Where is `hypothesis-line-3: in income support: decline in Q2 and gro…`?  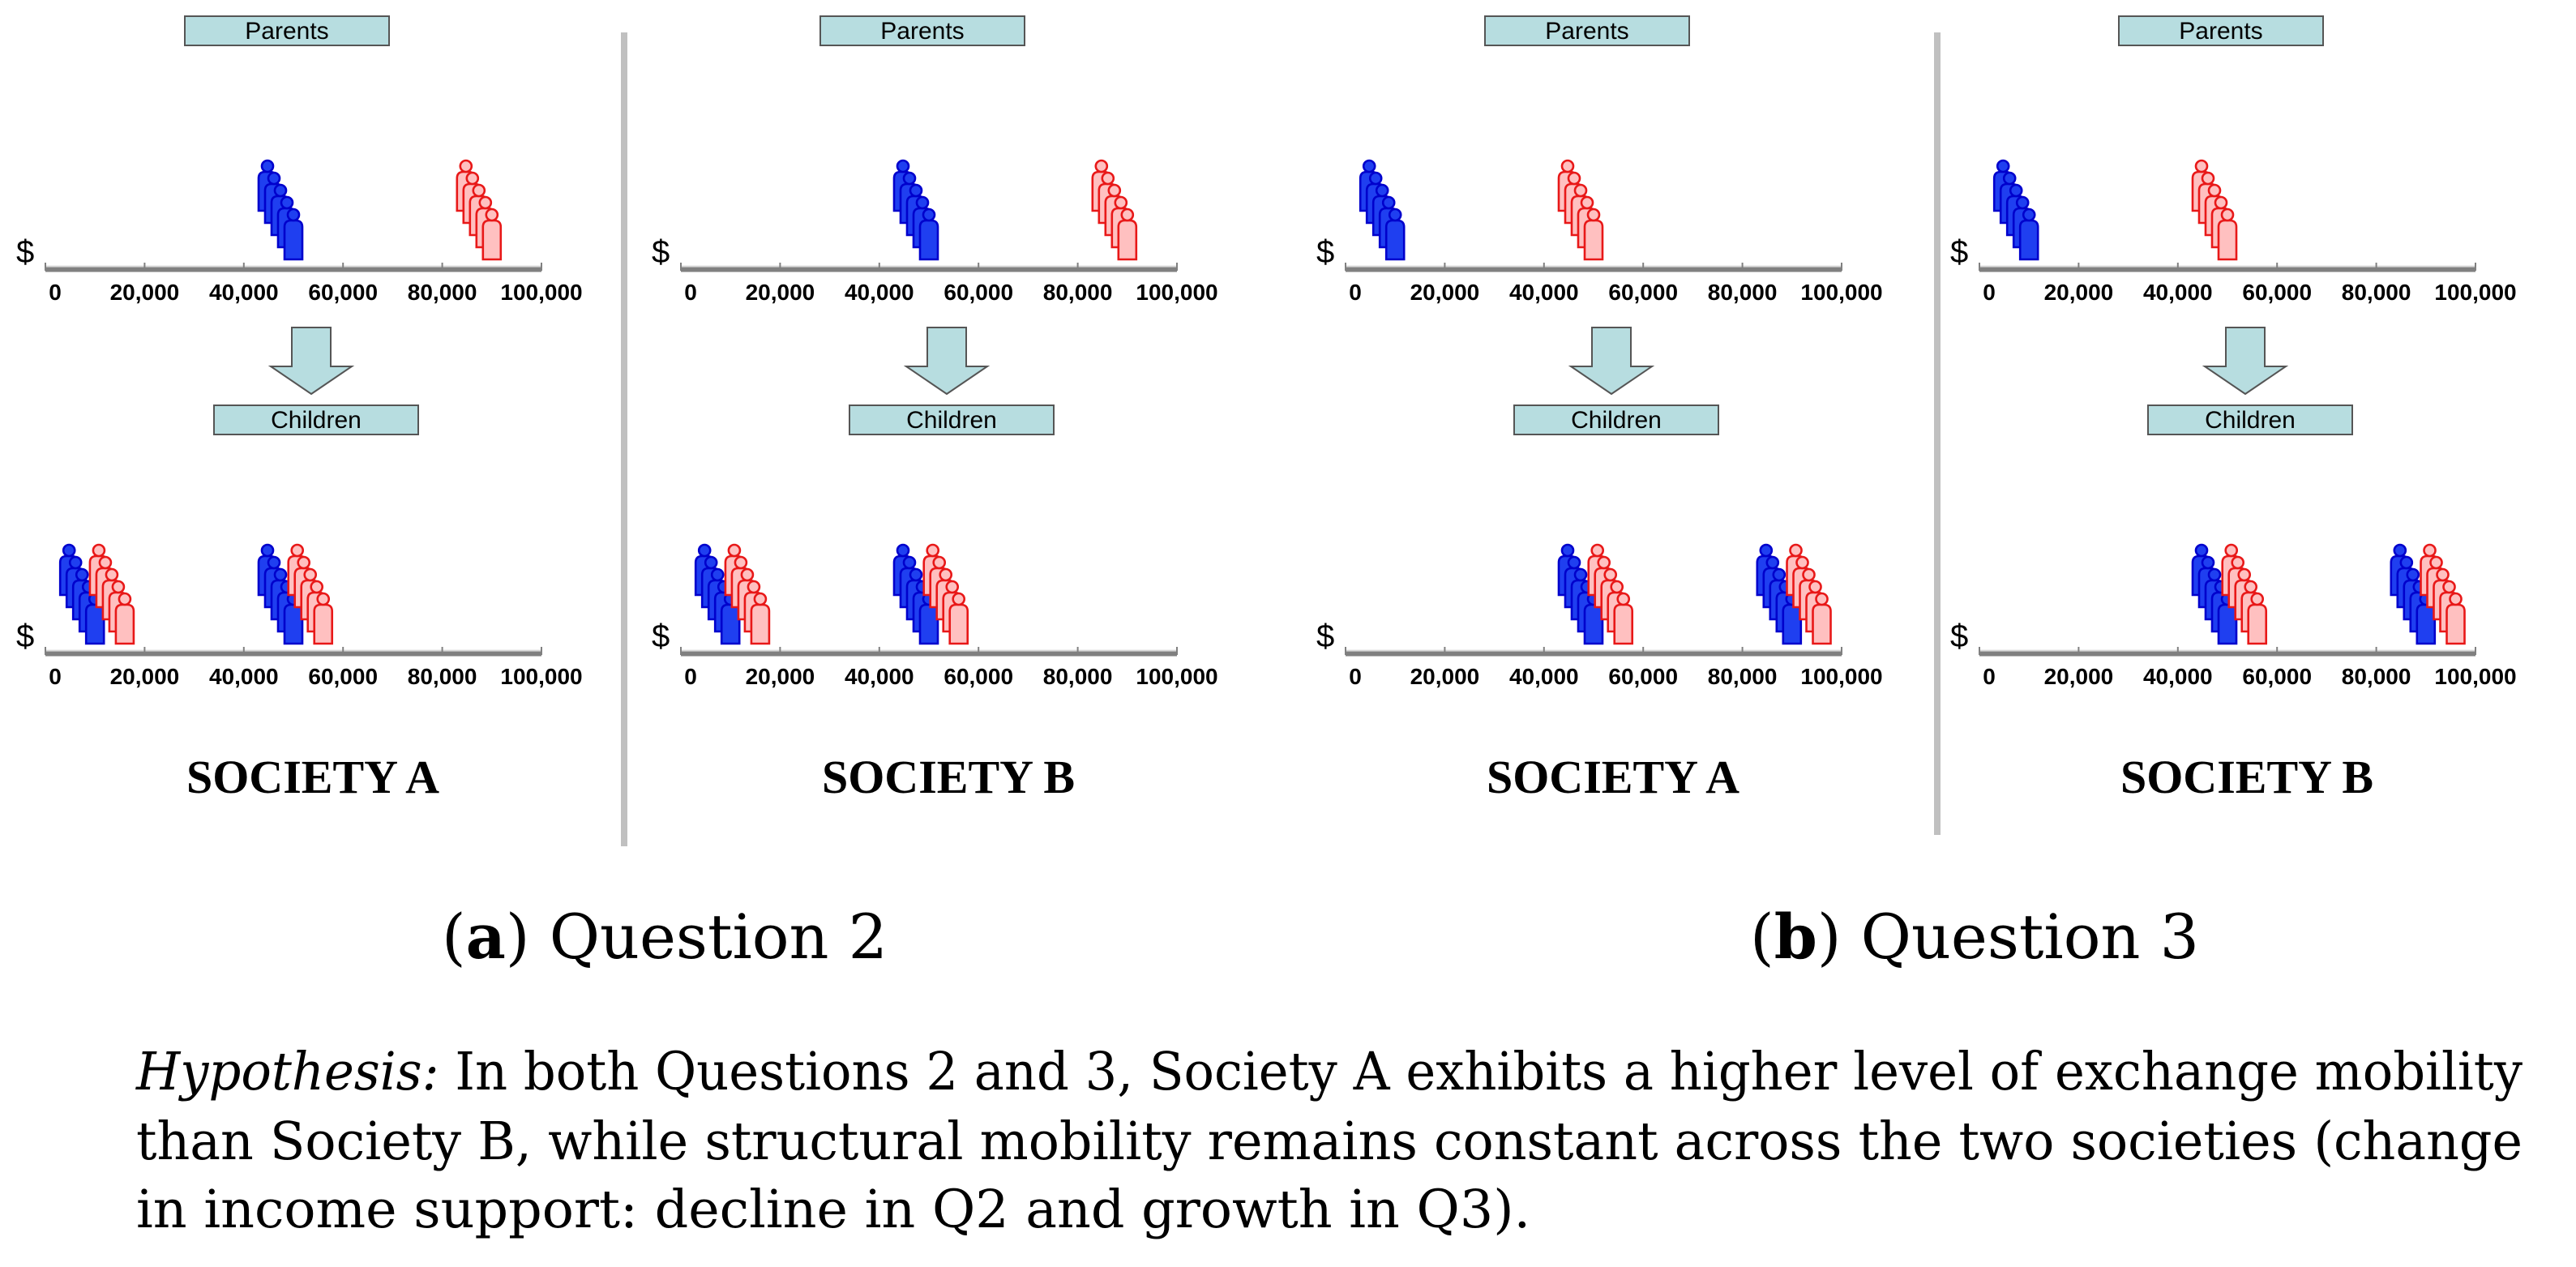
hypothesis-line-3: in income support: decline in Q2 and gro… is located at coordinates (833, 1209).